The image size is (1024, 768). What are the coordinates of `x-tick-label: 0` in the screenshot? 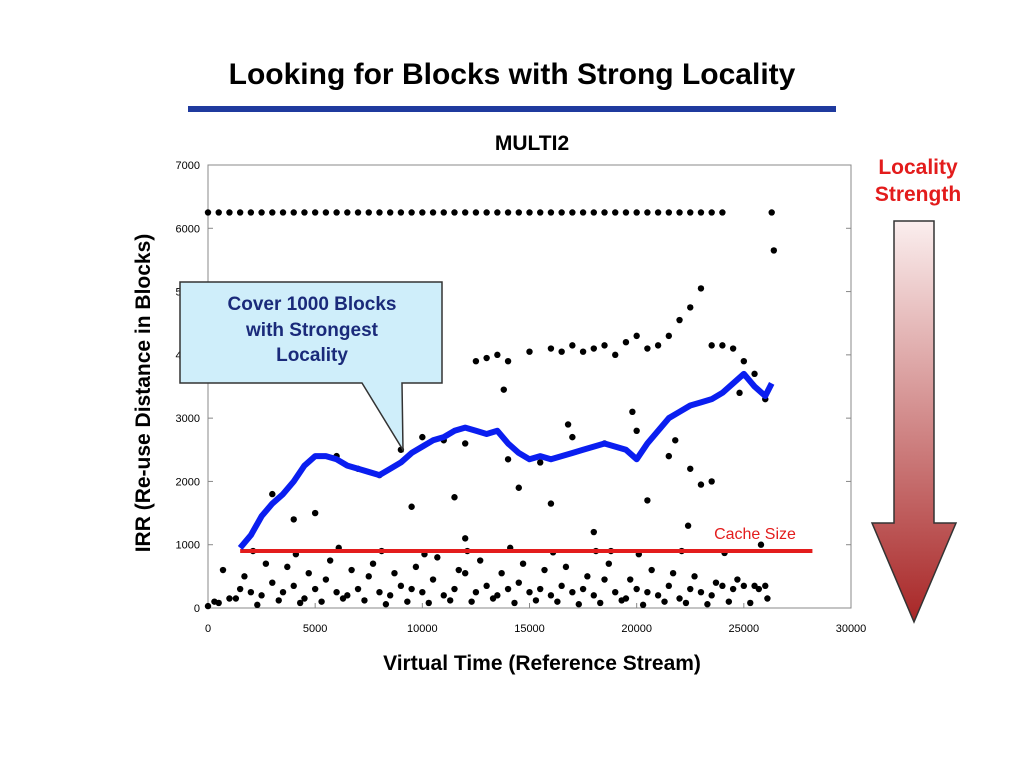 It's located at (208, 629).